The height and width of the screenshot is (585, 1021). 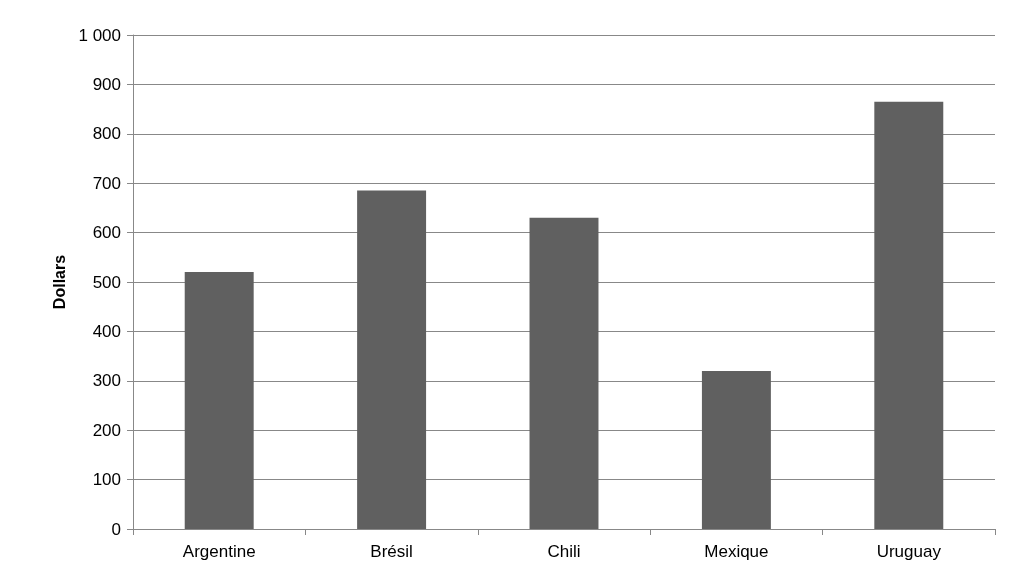 I want to click on y-tick-label: 800, so click(x=106, y=134).